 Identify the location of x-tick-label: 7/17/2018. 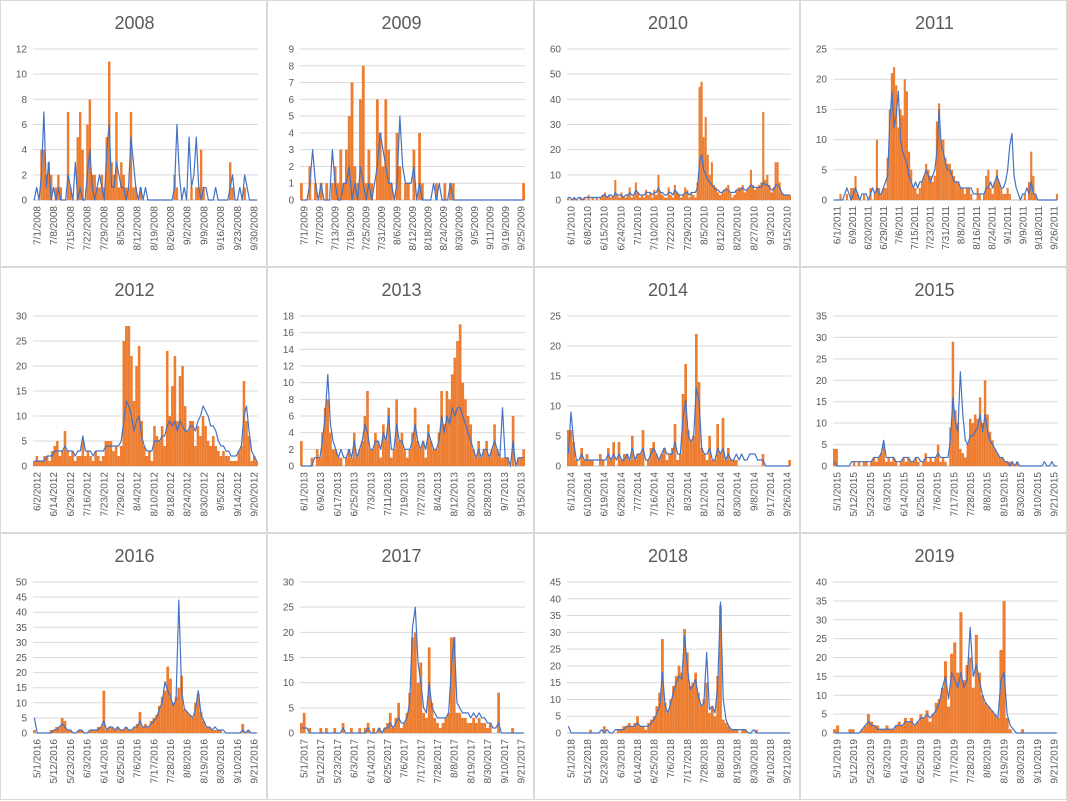
(688, 761).